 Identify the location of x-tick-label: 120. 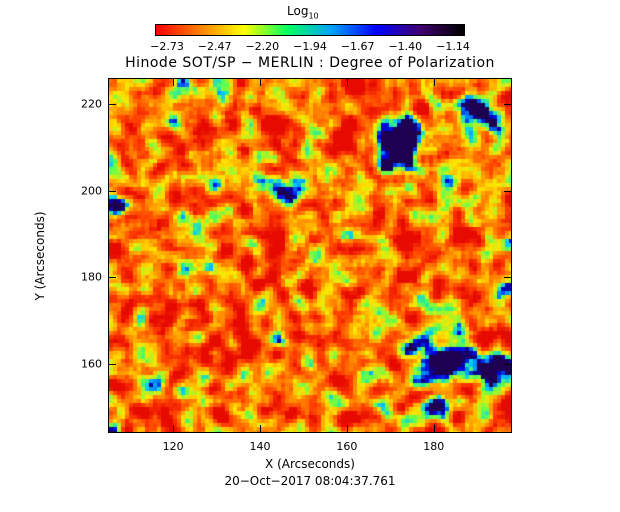
(173, 446).